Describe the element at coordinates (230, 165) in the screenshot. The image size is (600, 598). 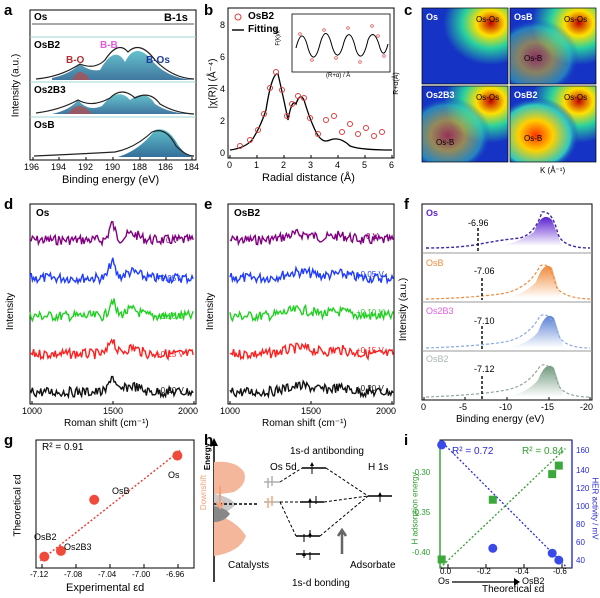
I see `panel-b-xtick-0: 0` at that location.